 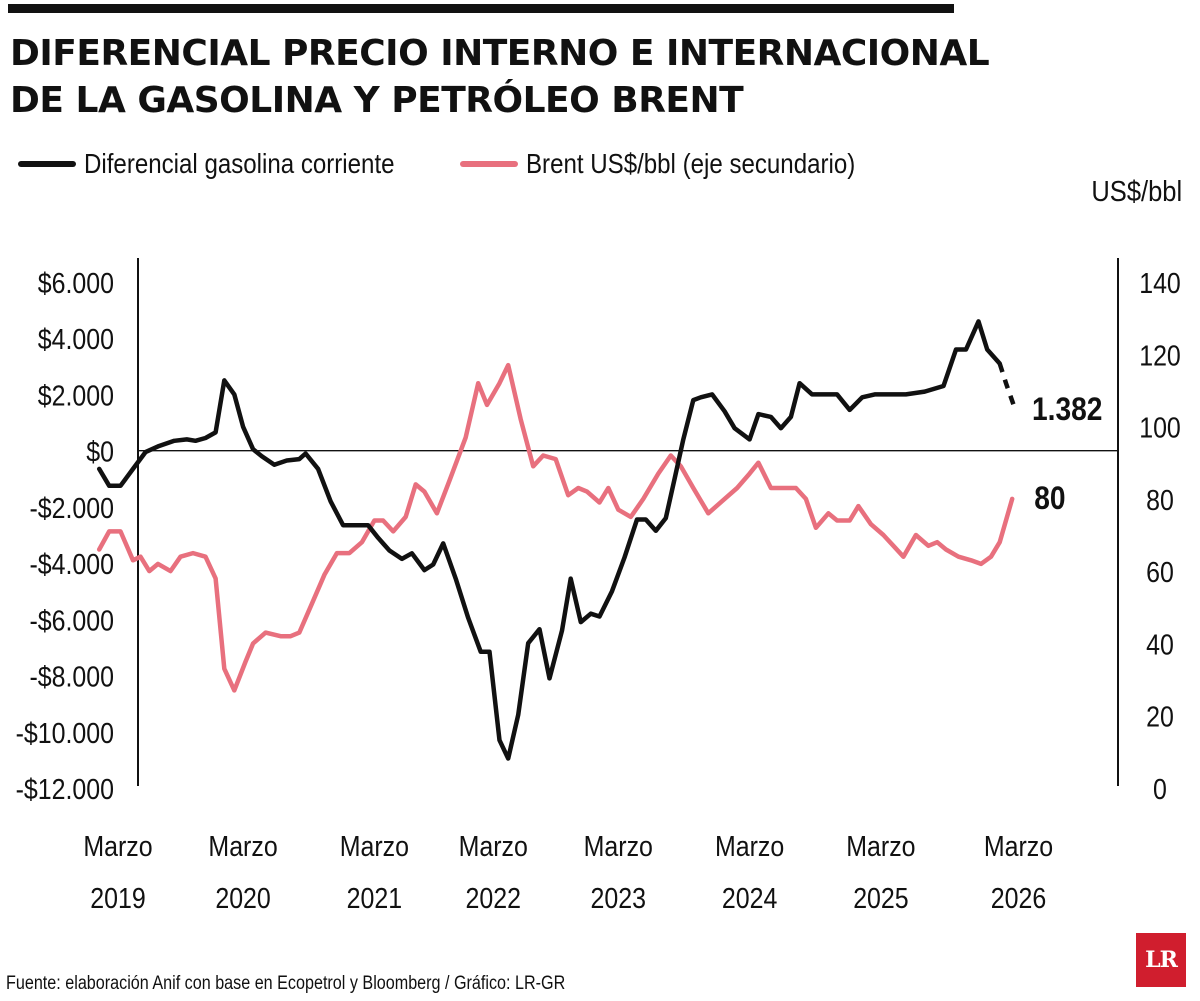 What do you see at coordinates (1160, 717) in the screenshot?
I see `right-tick-label: 20` at bounding box center [1160, 717].